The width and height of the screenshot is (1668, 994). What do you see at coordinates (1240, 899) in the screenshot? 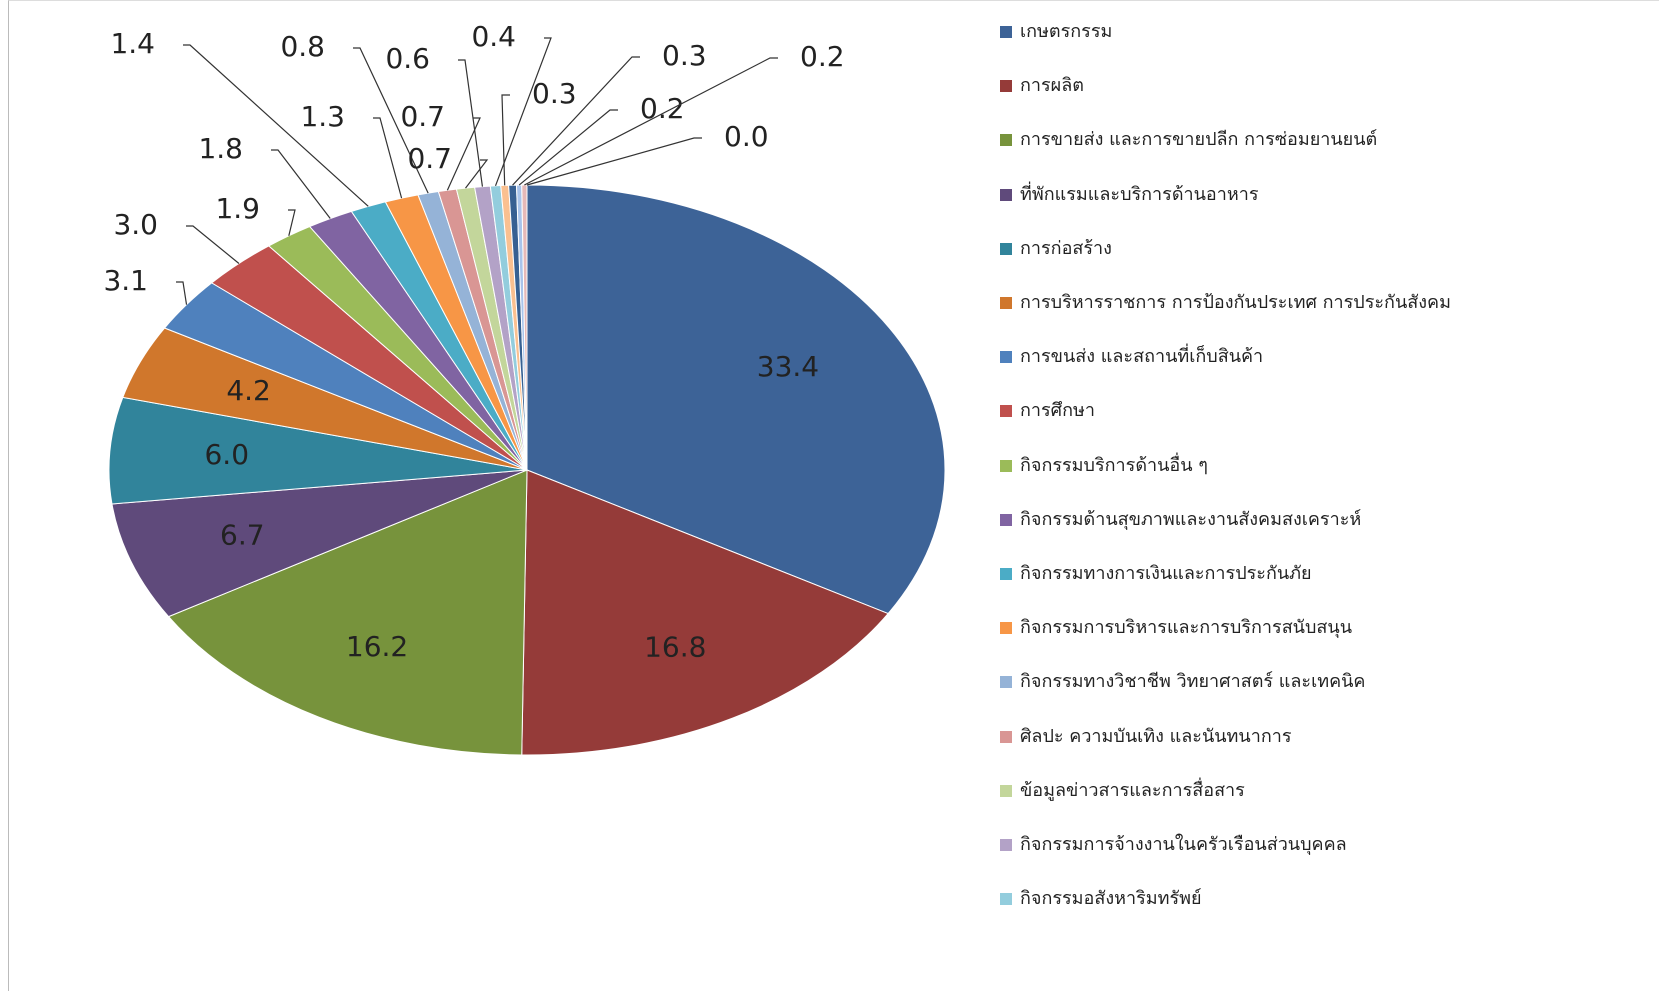
I see `legend-item: กิจกรรมอสังหาริมทรัพย์` at bounding box center [1240, 899].